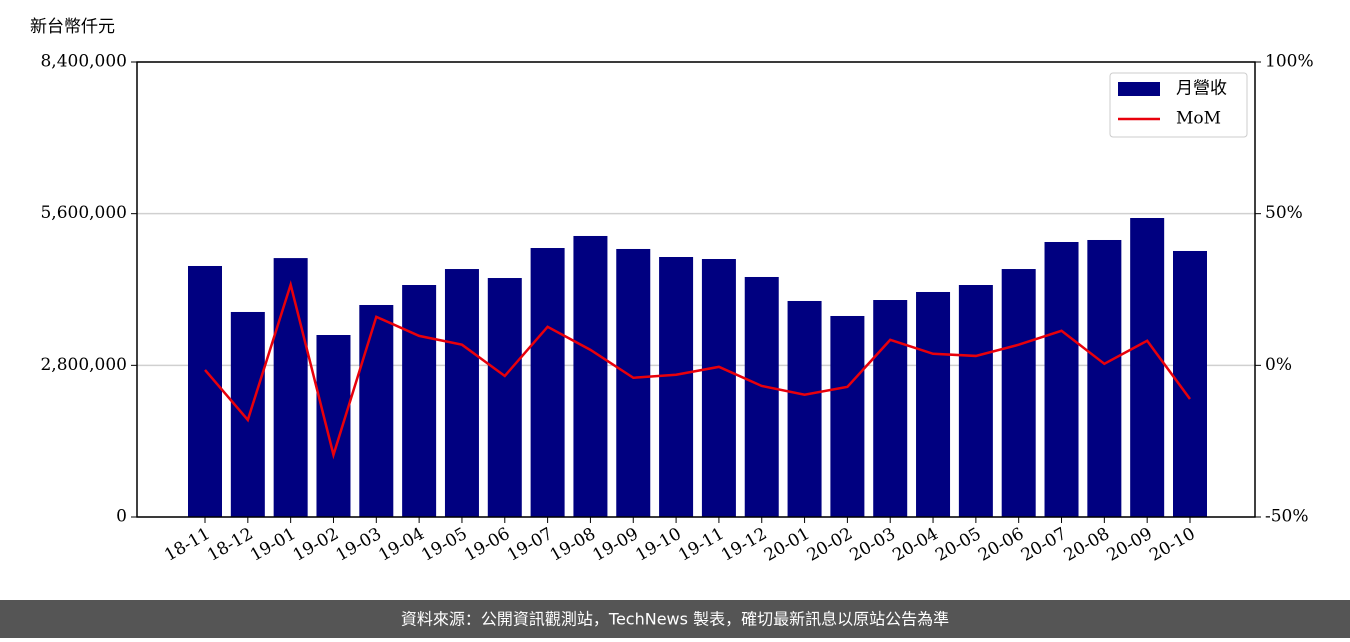 Image resolution: width=1350 pixels, height=642 pixels. I want to click on x-tick-label: 20-02, so click(830, 545).